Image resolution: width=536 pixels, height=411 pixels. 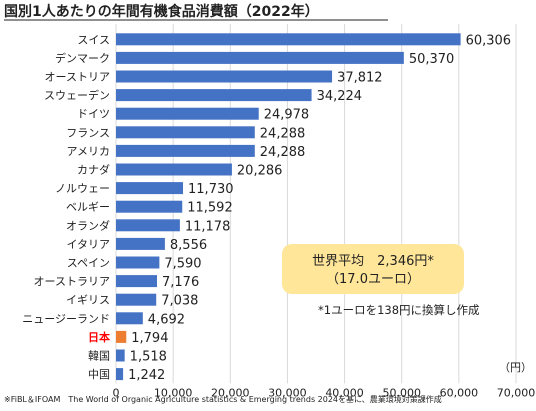 What do you see at coordinates (99, 337) in the screenshot?
I see `category-label: 日本` at bounding box center [99, 337].